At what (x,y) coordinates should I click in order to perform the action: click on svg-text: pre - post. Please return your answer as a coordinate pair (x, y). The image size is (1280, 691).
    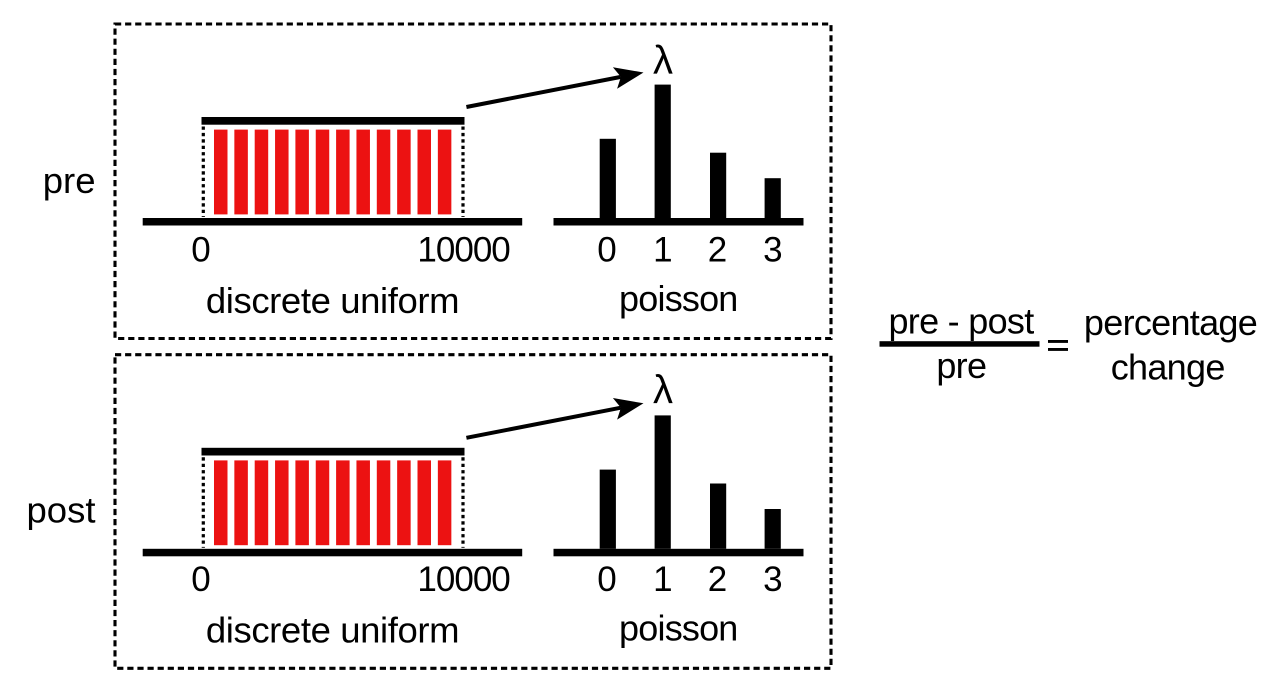
    Looking at the image, I should click on (961, 321).